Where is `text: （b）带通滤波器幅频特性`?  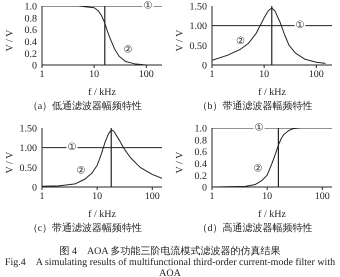
text: （b）带通滤波器幅频特性 is located at coordinates (255, 106).